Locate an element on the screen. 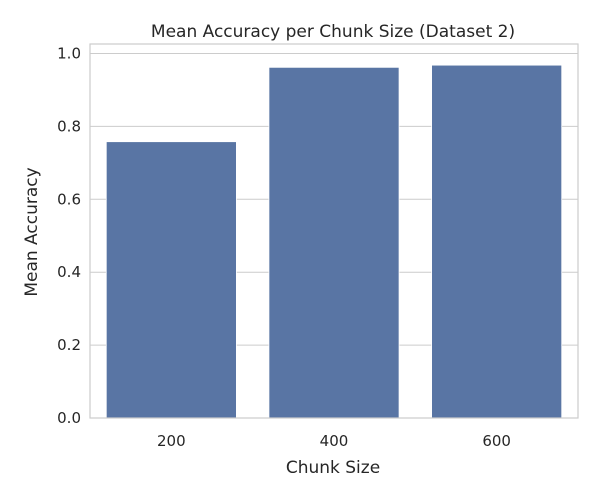  y-tick-label: 0.6 is located at coordinates (69, 199).